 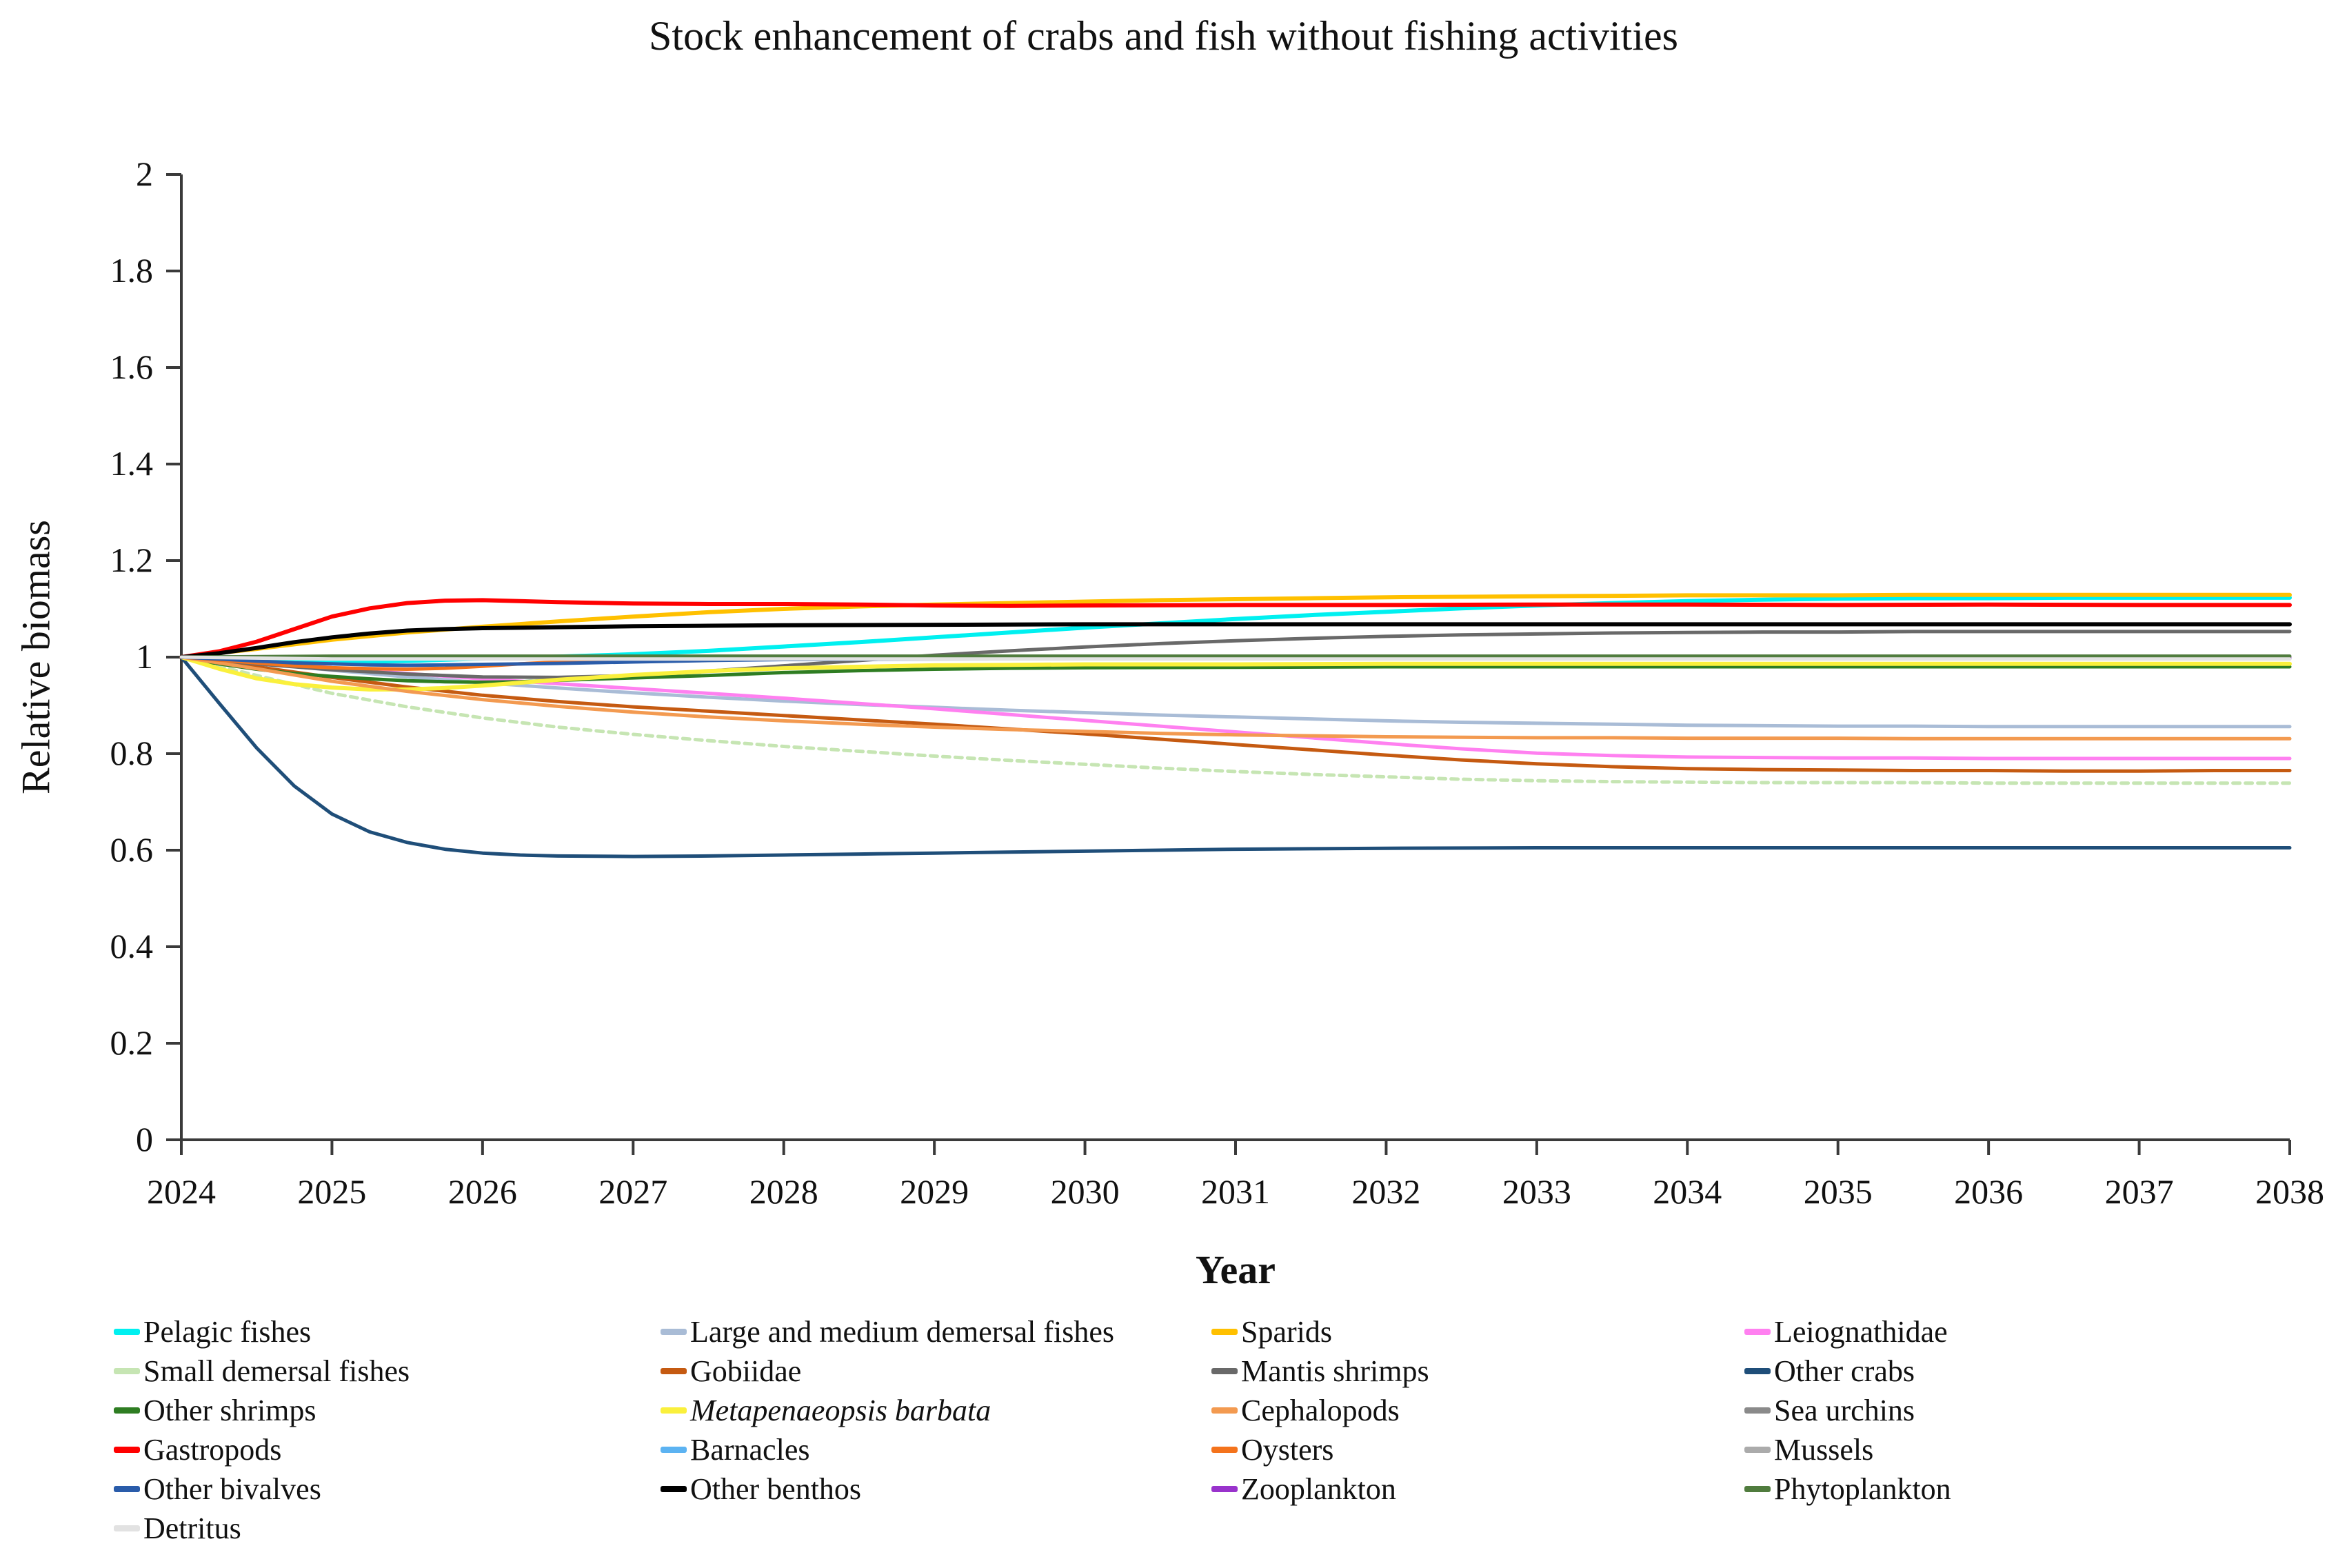 I want to click on legend-label-leiognathidae: Leiognathidae, so click(x=1861, y=1331).